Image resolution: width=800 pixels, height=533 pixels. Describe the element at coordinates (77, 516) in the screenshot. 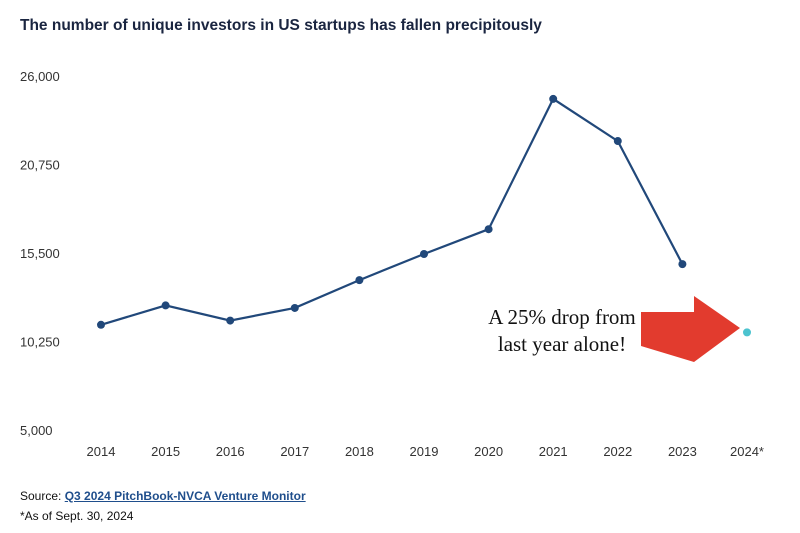

I see `footnote: *As of Sept. 30, 2024` at that location.